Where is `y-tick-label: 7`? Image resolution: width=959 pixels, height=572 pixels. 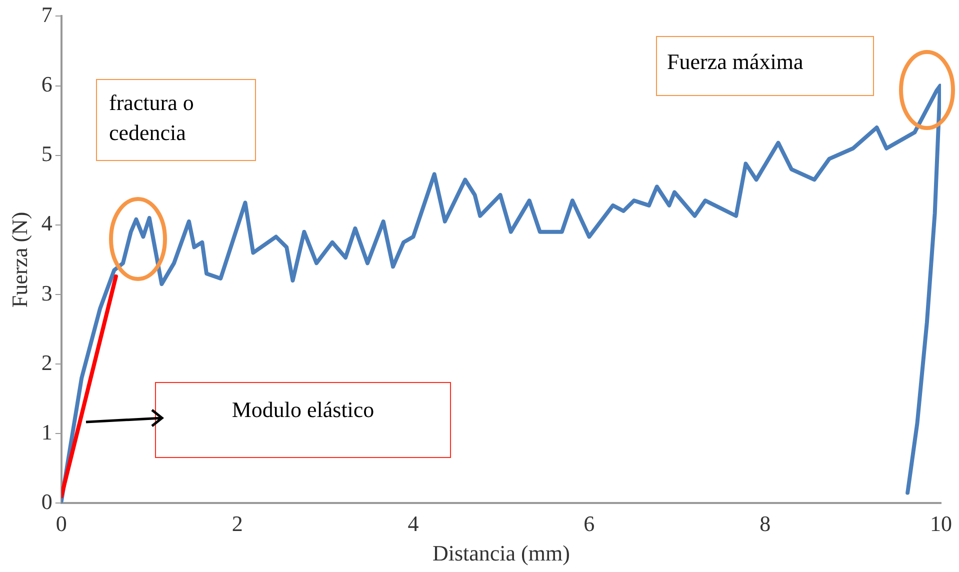 y-tick-label: 7 is located at coordinates (46, 14).